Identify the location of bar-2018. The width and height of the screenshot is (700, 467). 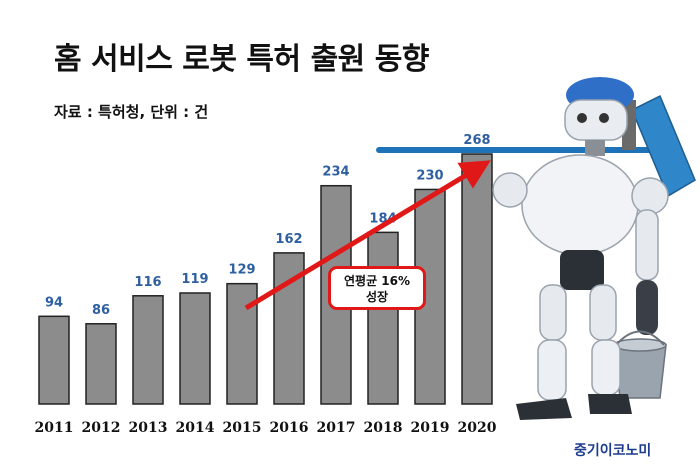
(383, 318).